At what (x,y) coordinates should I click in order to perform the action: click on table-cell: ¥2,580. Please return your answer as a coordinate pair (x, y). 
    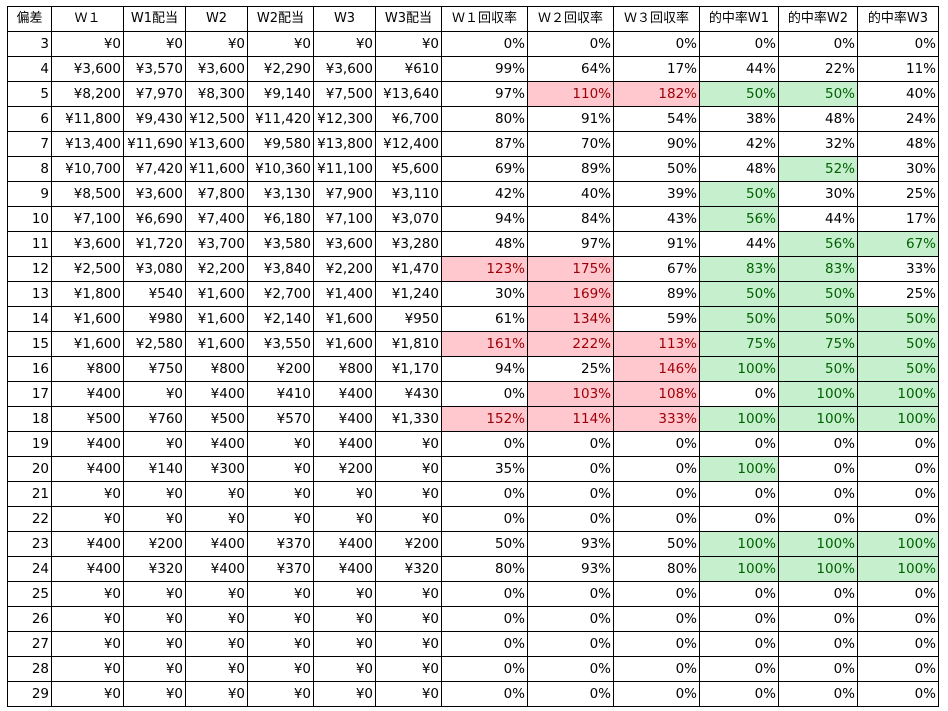
    Looking at the image, I should click on (154, 344).